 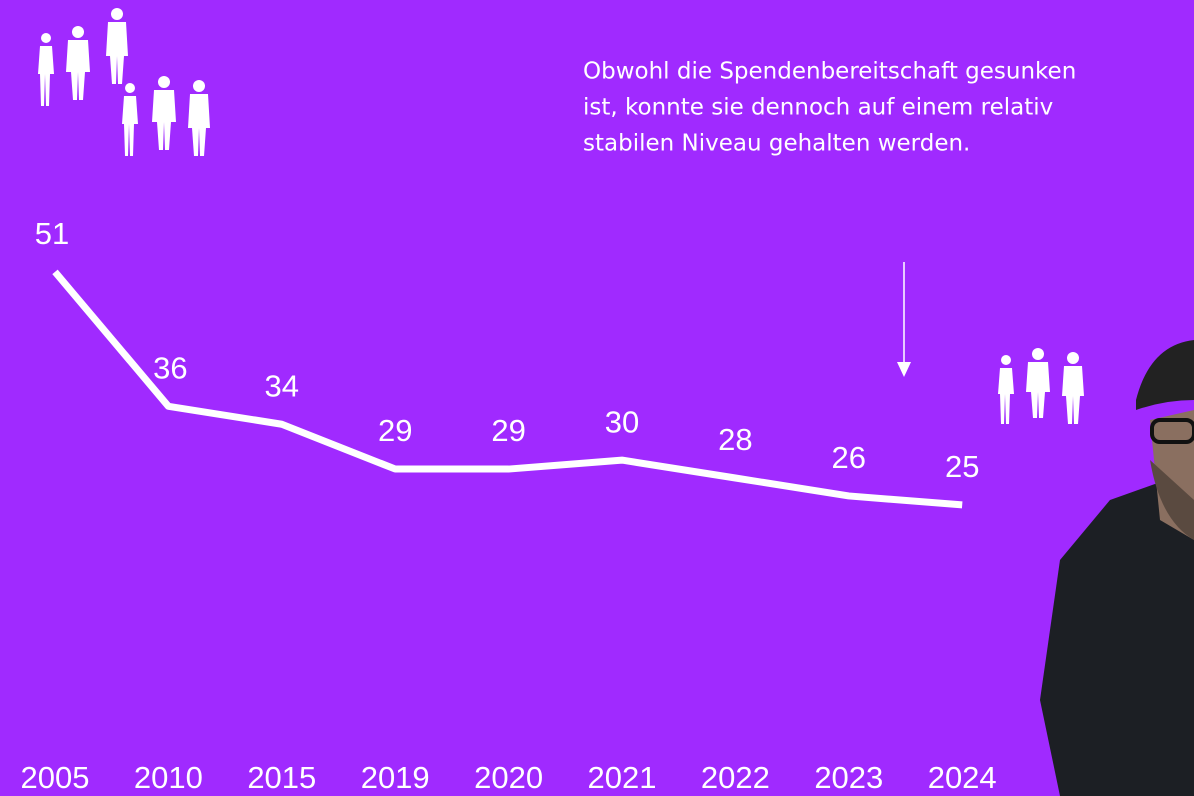 What do you see at coordinates (168, 777) in the screenshot?
I see `x-tick-label: 2010` at bounding box center [168, 777].